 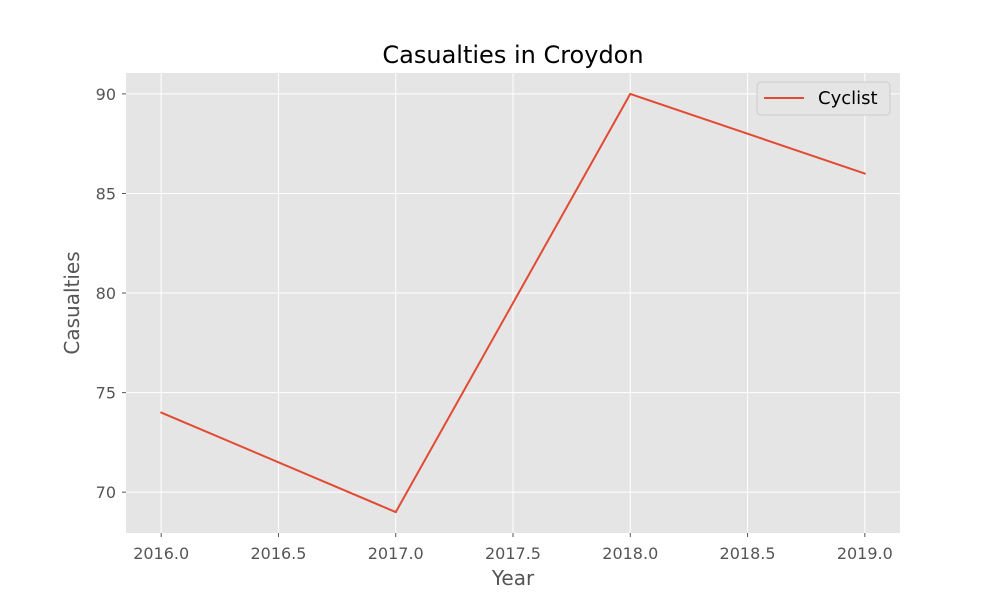 What do you see at coordinates (106, 94) in the screenshot?
I see `y-tick-label: 90` at bounding box center [106, 94].